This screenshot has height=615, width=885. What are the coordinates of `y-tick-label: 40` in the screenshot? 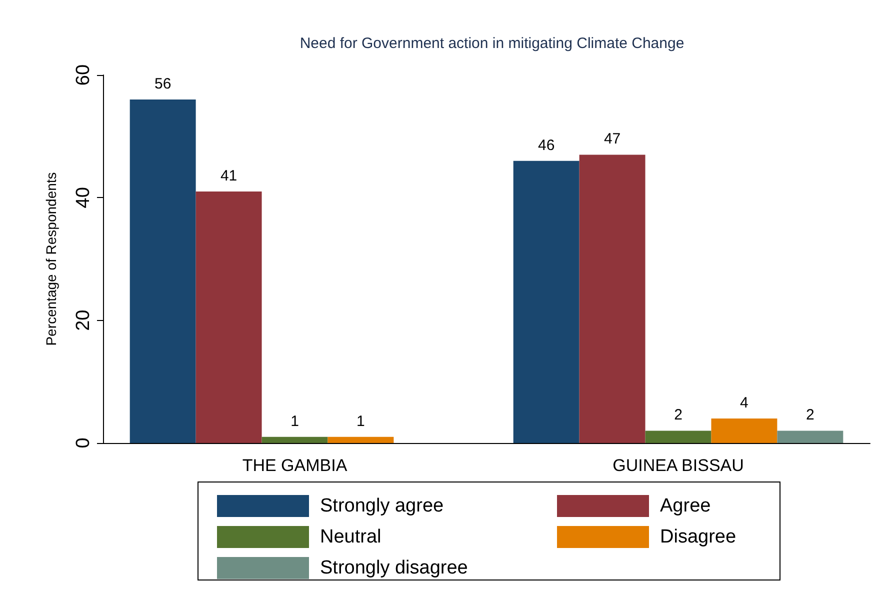 It's located at (83, 197).